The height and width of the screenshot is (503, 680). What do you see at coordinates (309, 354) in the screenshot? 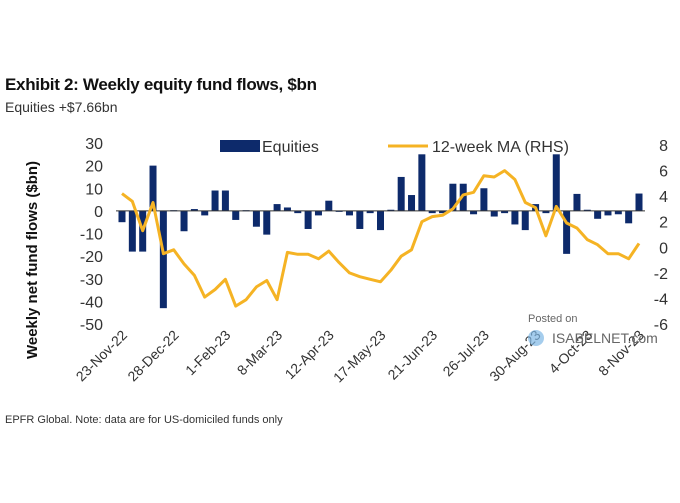
I see `x-tick-label: 12-Apr-23` at bounding box center [309, 354].